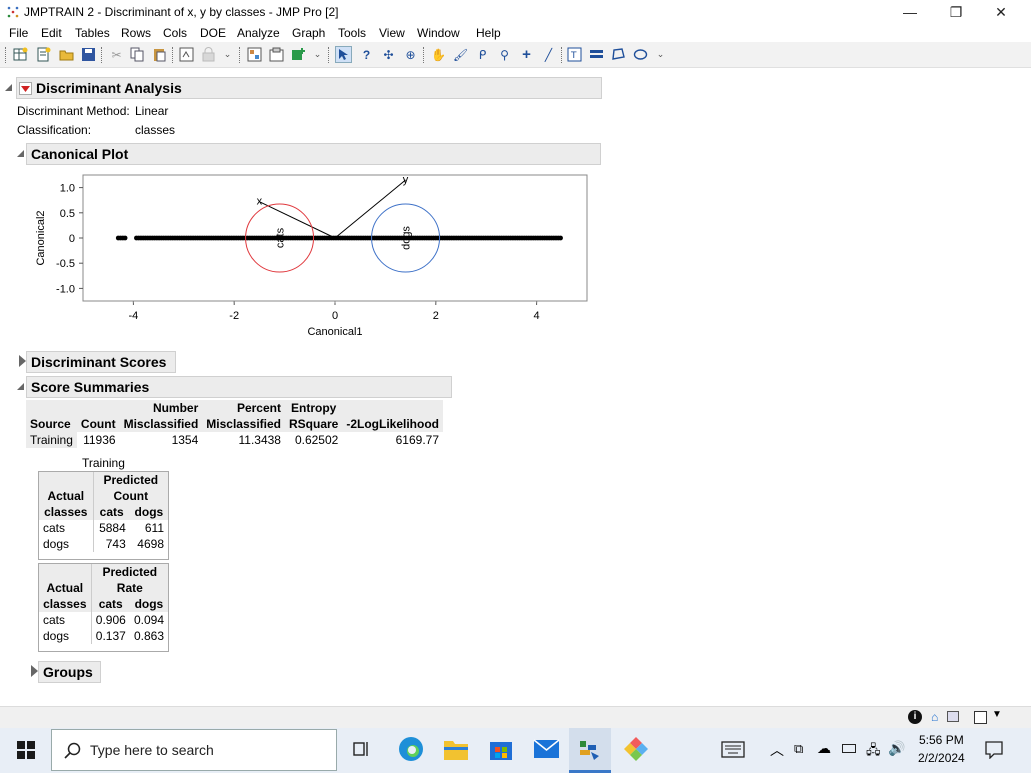  What do you see at coordinates (548, 54) in the screenshot?
I see `line-tool-icon: ╱` at bounding box center [548, 54].